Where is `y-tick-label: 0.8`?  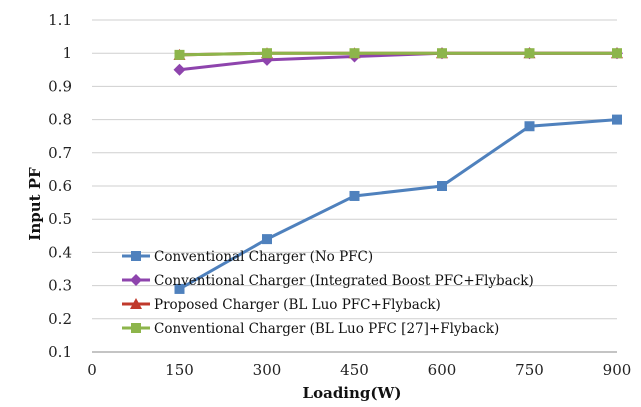
y-tick-label: 0.8 is located at coordinates (60, 120).